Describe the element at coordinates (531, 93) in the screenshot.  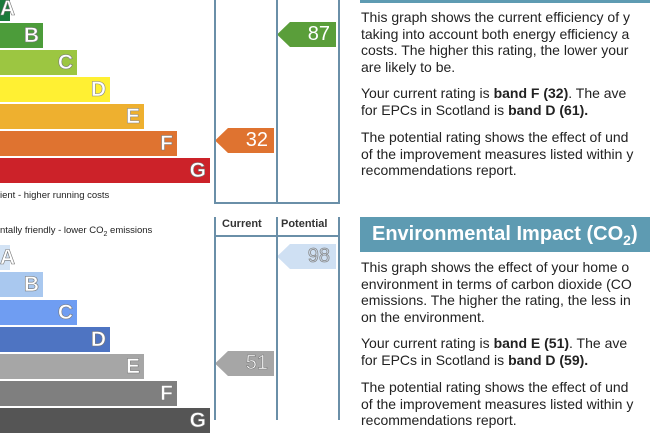
I see `current-band: band F (32)` at that location.